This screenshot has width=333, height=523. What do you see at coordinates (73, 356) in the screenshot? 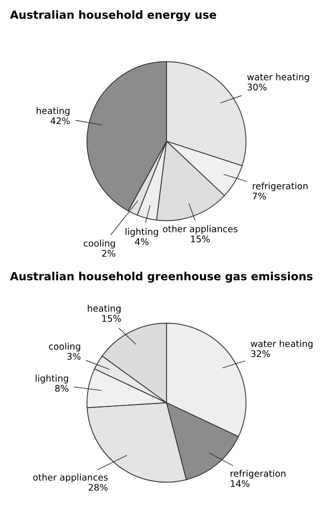
I see `data-label: 3%` at bounding box center [73, 356].